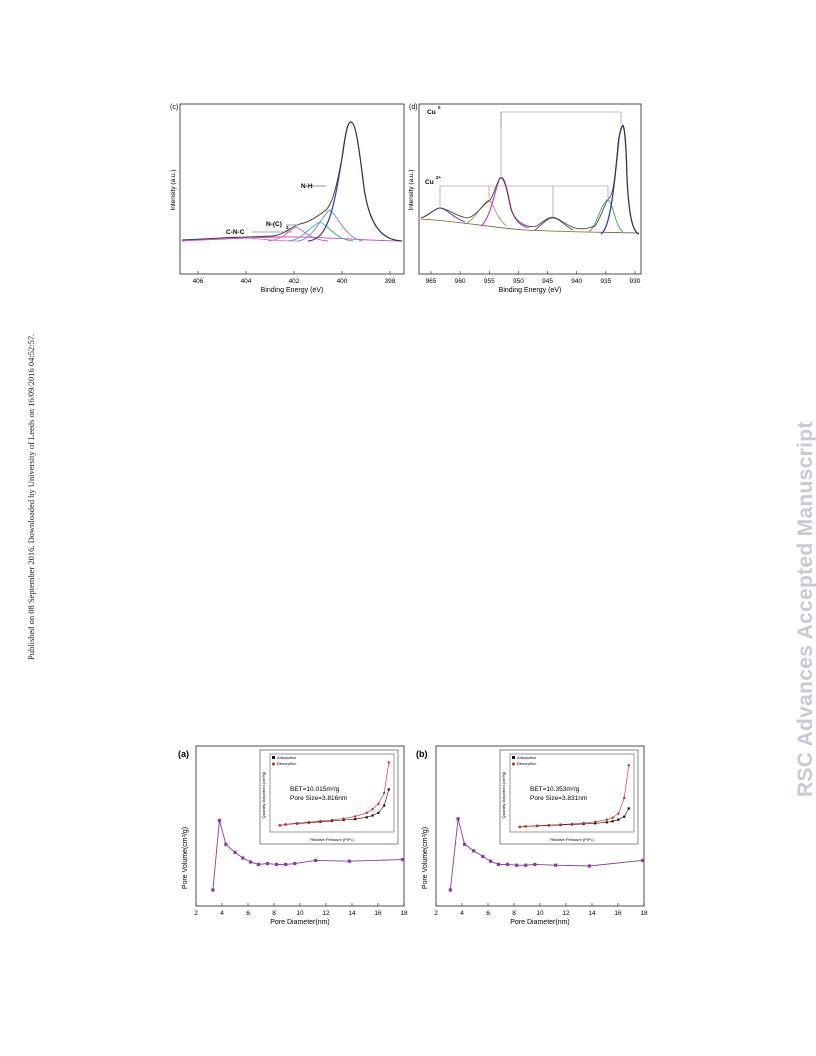  I want to click on psd-a-series, so click(308, 855).